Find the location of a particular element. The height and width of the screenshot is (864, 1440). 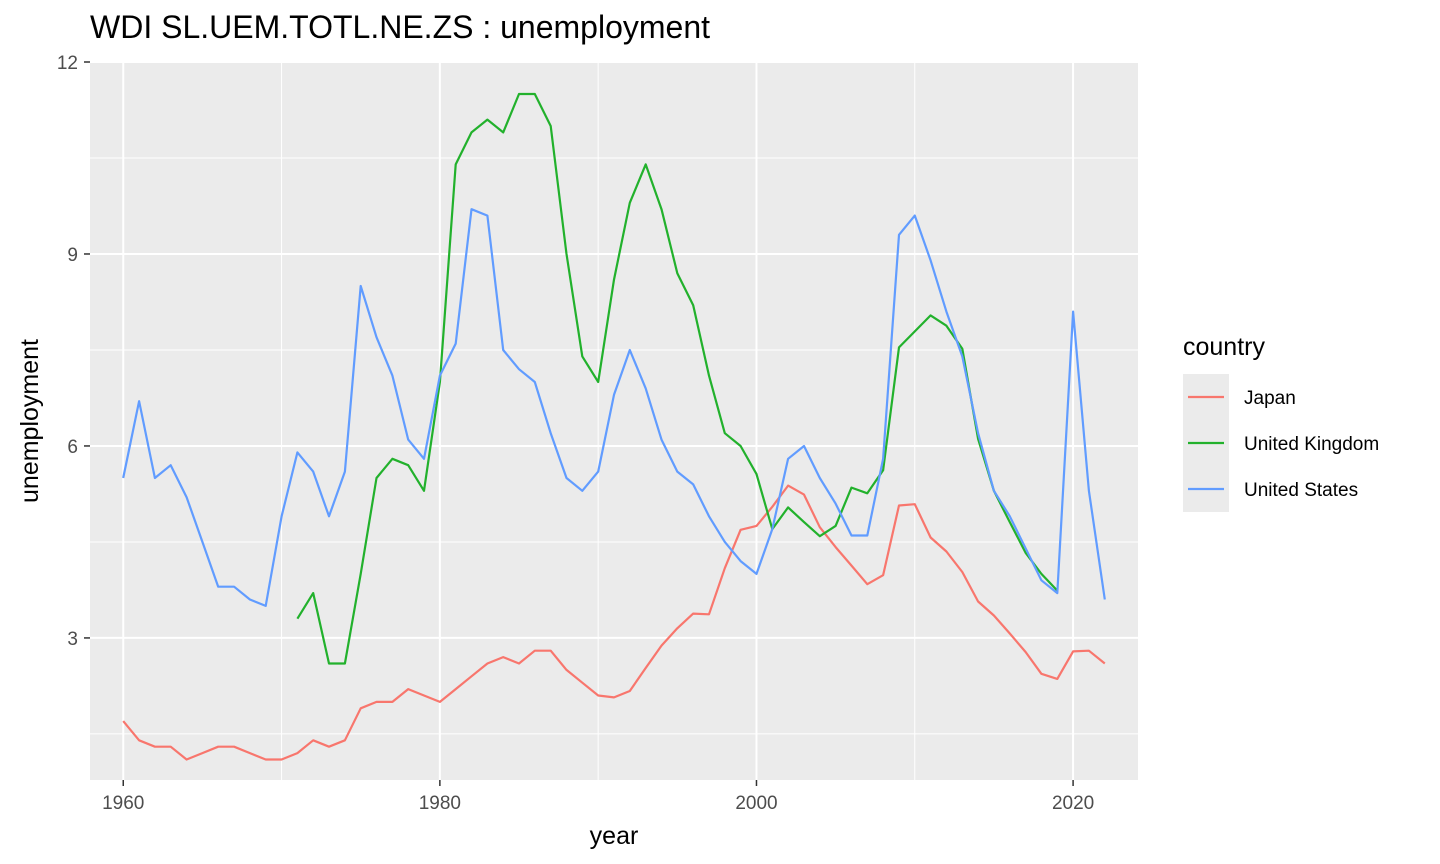

y-axis-title: unemployment is located at coordinates (30, 421).